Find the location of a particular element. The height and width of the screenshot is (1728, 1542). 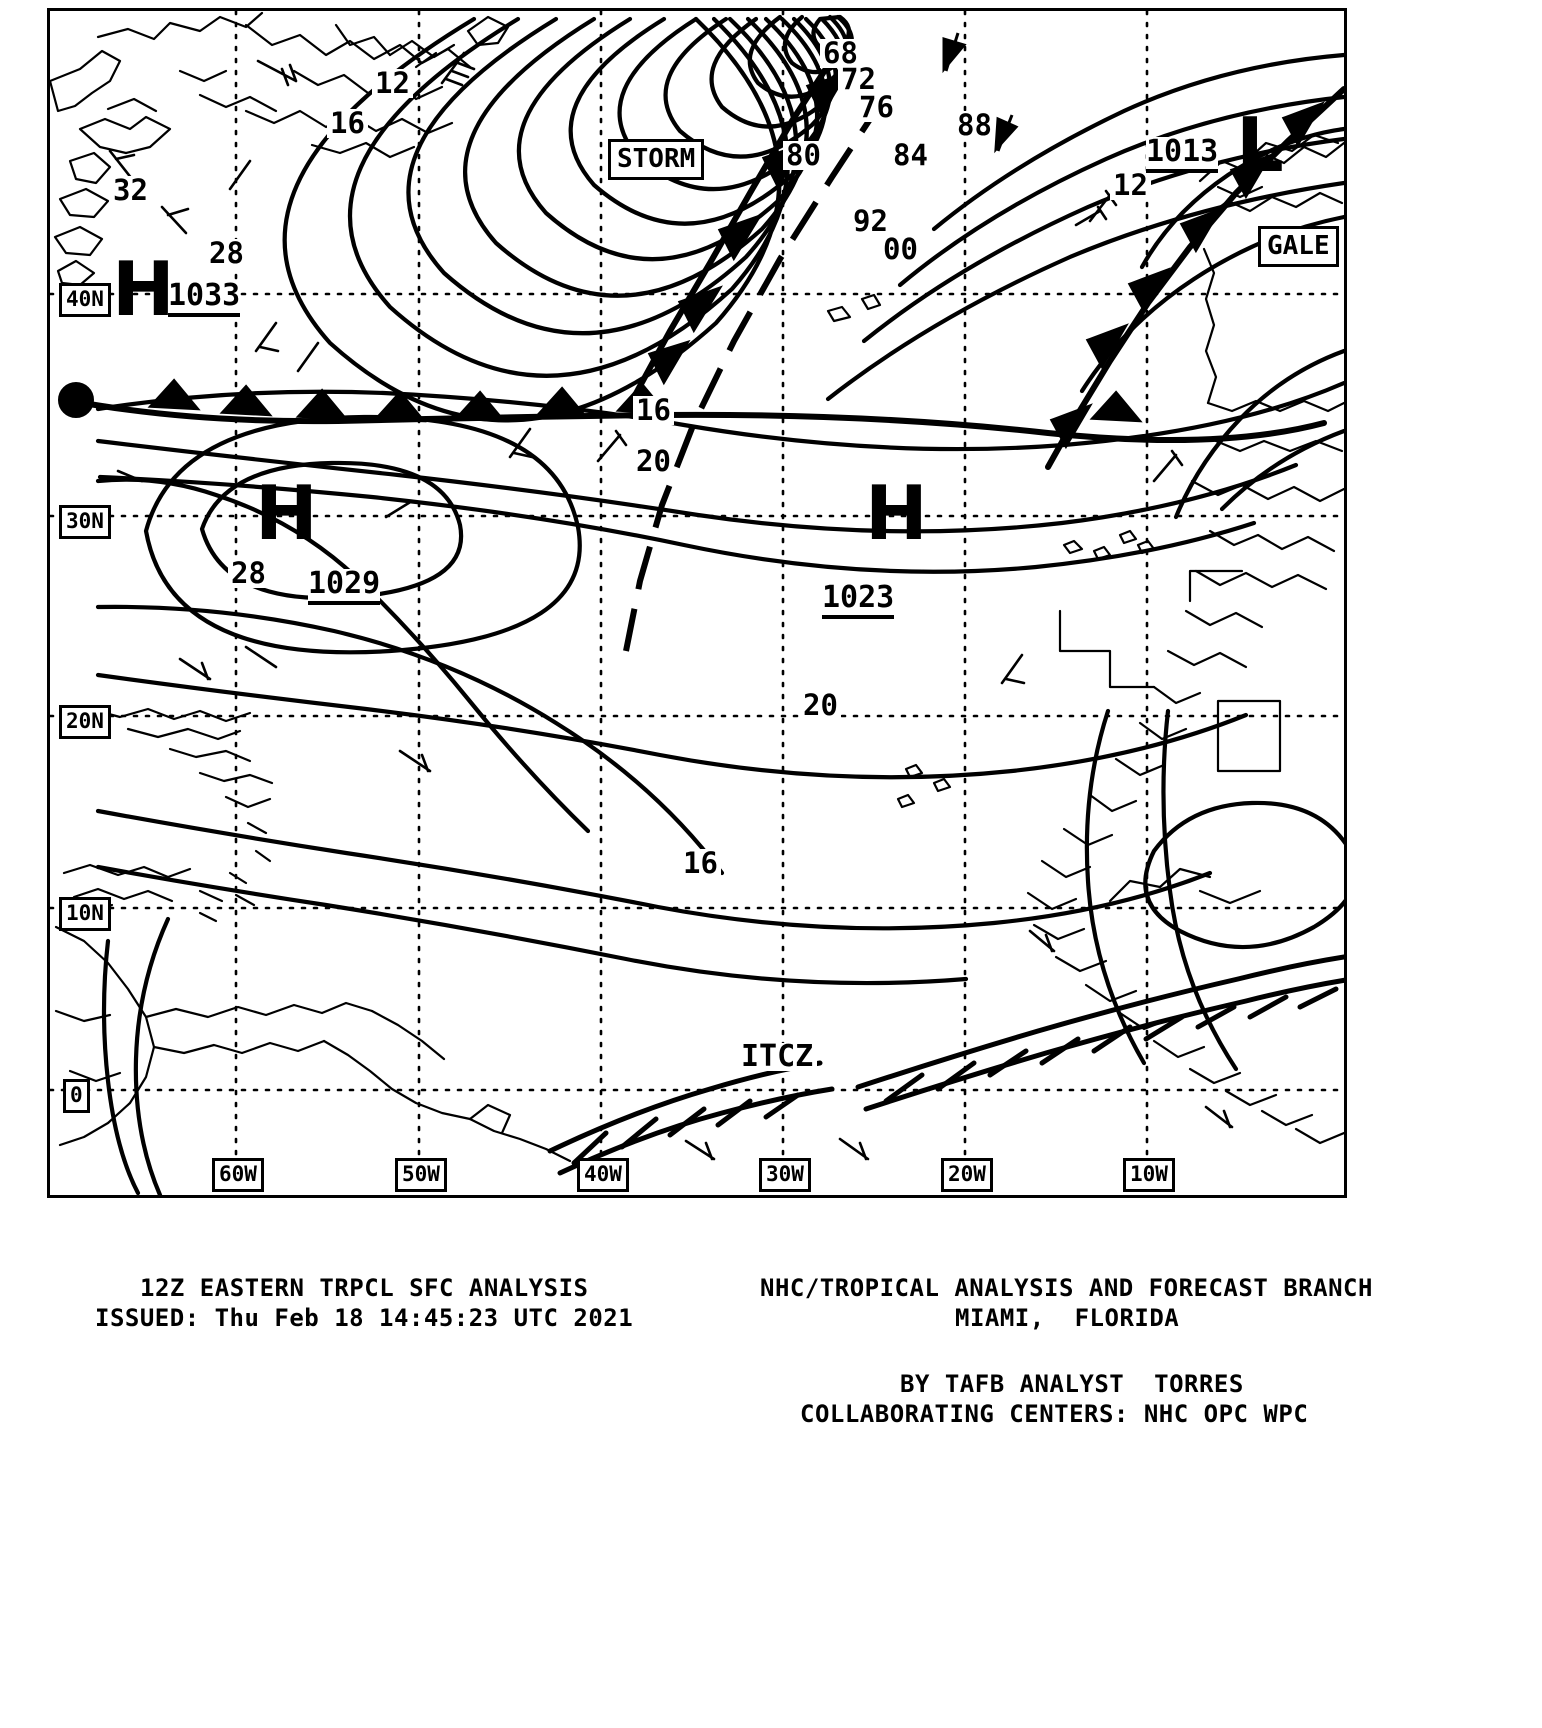

lon-label-50w: 50W is located at coordinates (421, 1175).